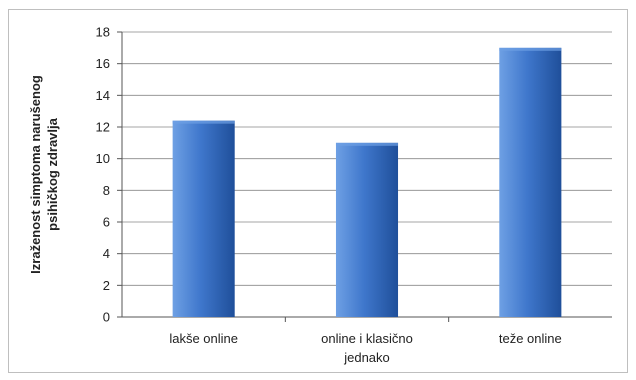 The height and width of the screenshot is (380, 636). I want to click on y-tick-label: 6, so click(106, 222).